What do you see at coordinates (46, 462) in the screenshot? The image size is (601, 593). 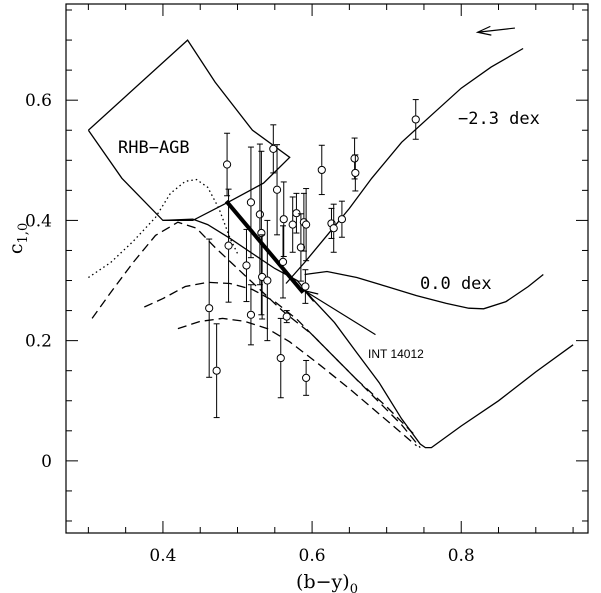 I see `y-tick-label: 0` at bounding box center [46, 462].